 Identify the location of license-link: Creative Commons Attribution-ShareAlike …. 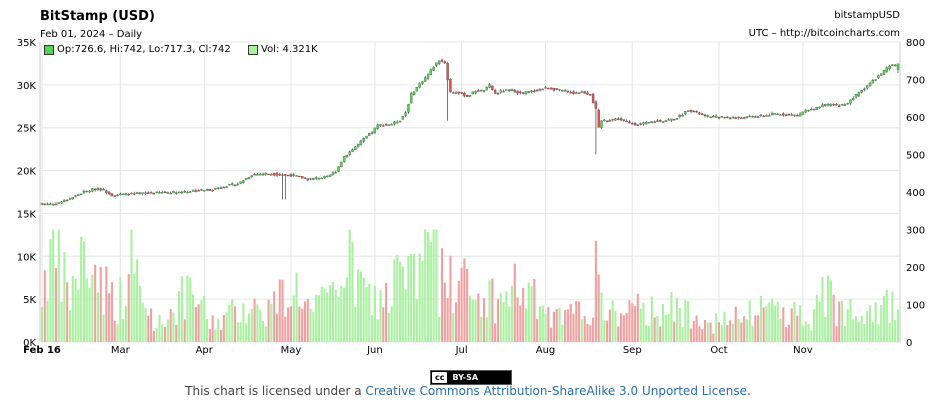
(556, 391).